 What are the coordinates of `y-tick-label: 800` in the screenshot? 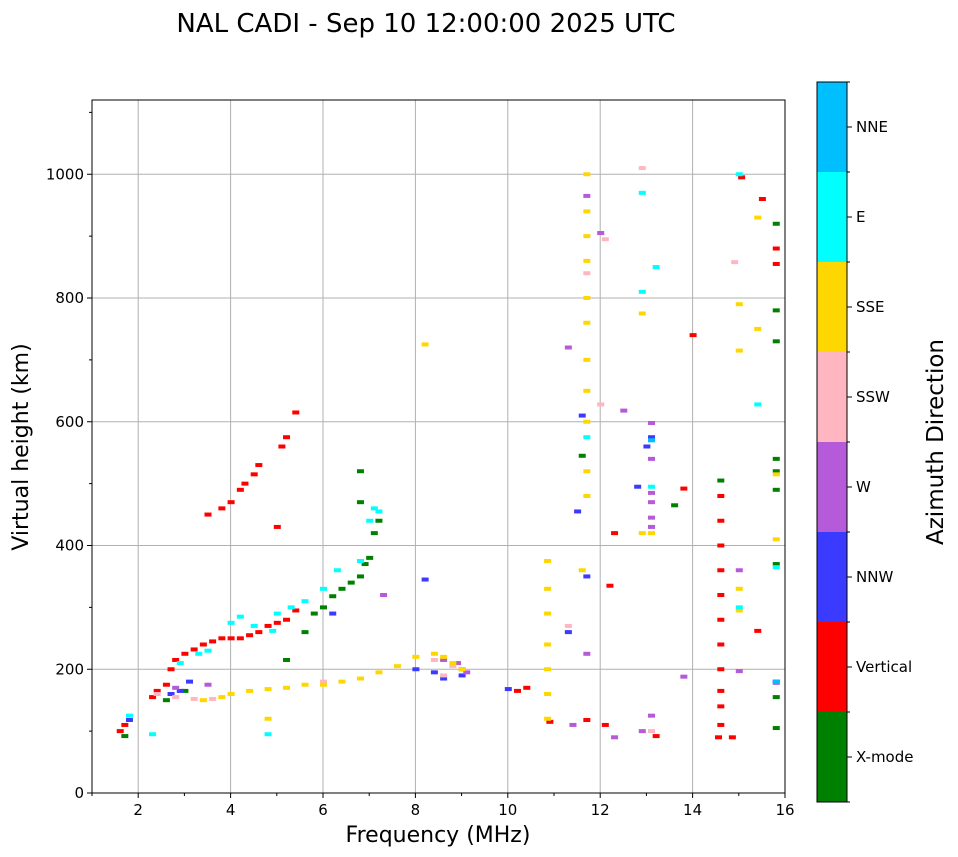 It's located at (69, 298).